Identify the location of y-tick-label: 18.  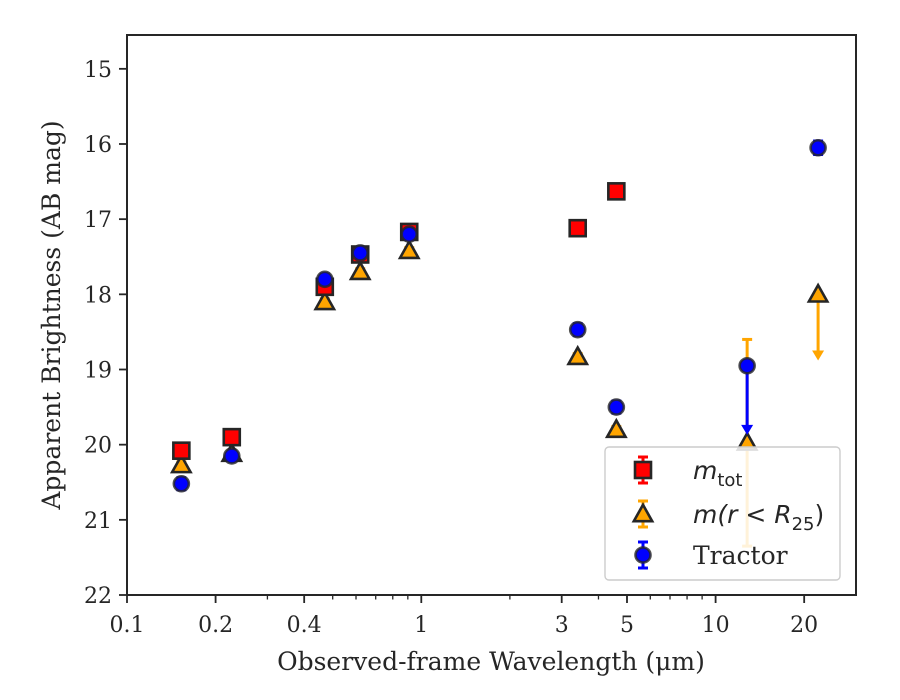
(98, 295).